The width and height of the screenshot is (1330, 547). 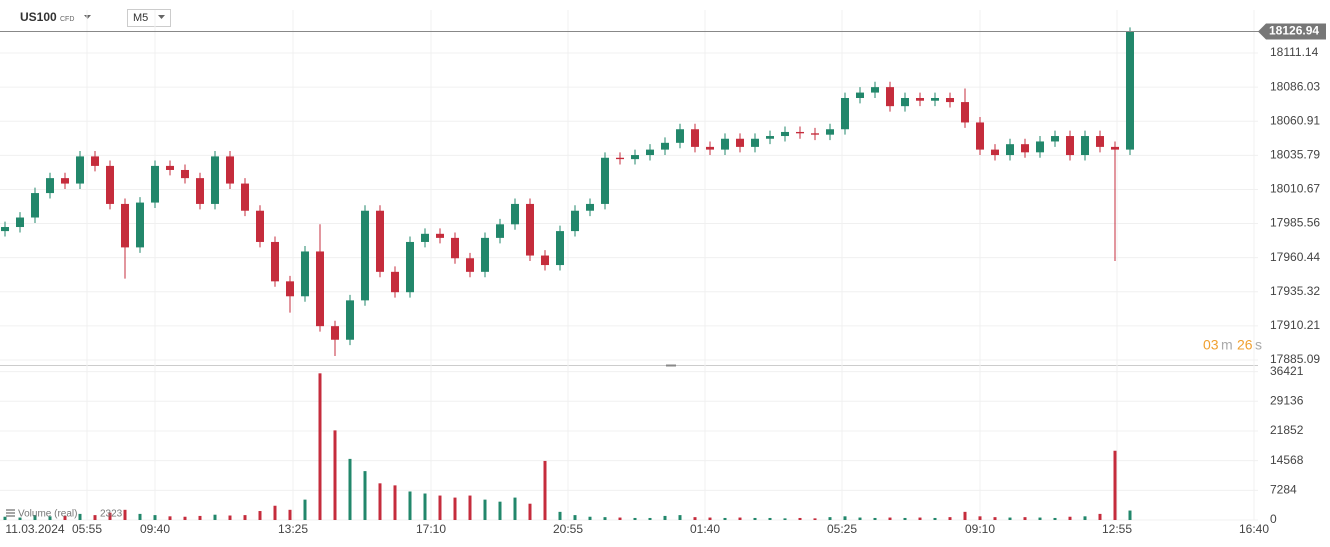 I want to click on countdown: 03 m 26 s, so click(x=1232, y=345).